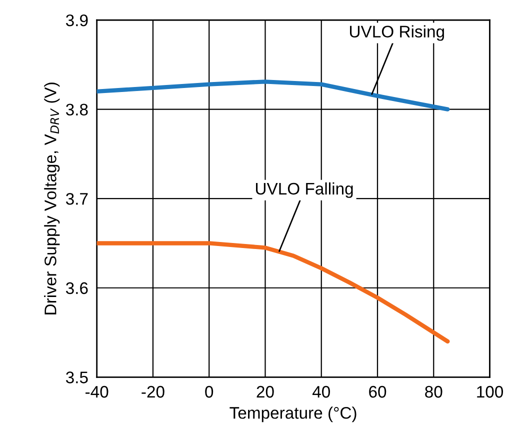 The width and height of the screenshot is (507, 436). Describe the element at coordinates (397, 33) in the screenshot. I see `annotation: UVLO Rising` at that location.